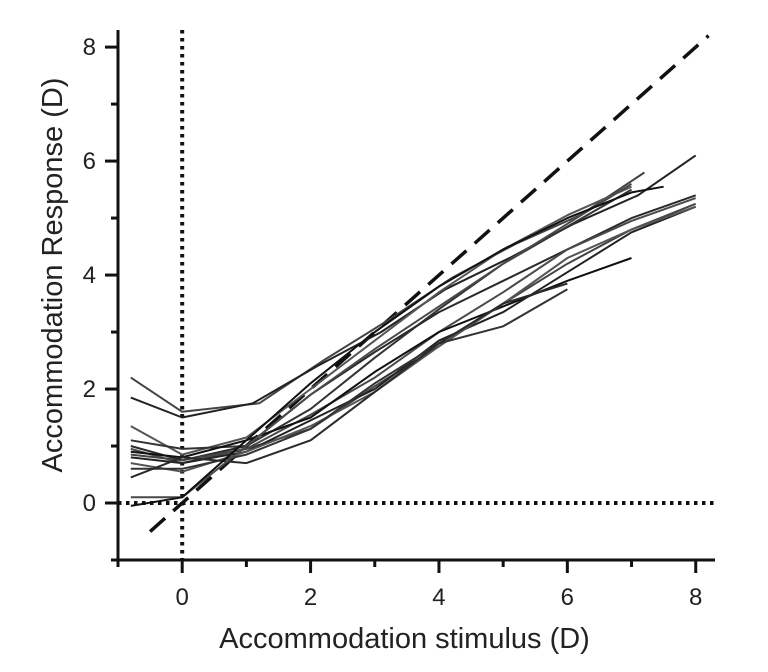 This screenshot has width=768, height=672. What do you see at coordinates (567, 597) in the screenshot?
I see `x-tick-label-6: 6` at bounding box center [567, 597].